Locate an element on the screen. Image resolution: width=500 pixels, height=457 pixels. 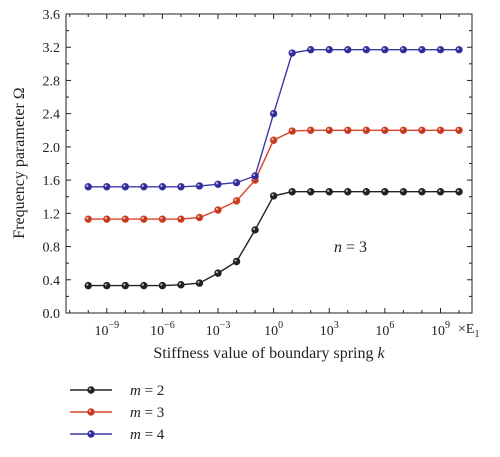
x-tick-label: 10⁻⁶ is located at coordinates (162, 329).